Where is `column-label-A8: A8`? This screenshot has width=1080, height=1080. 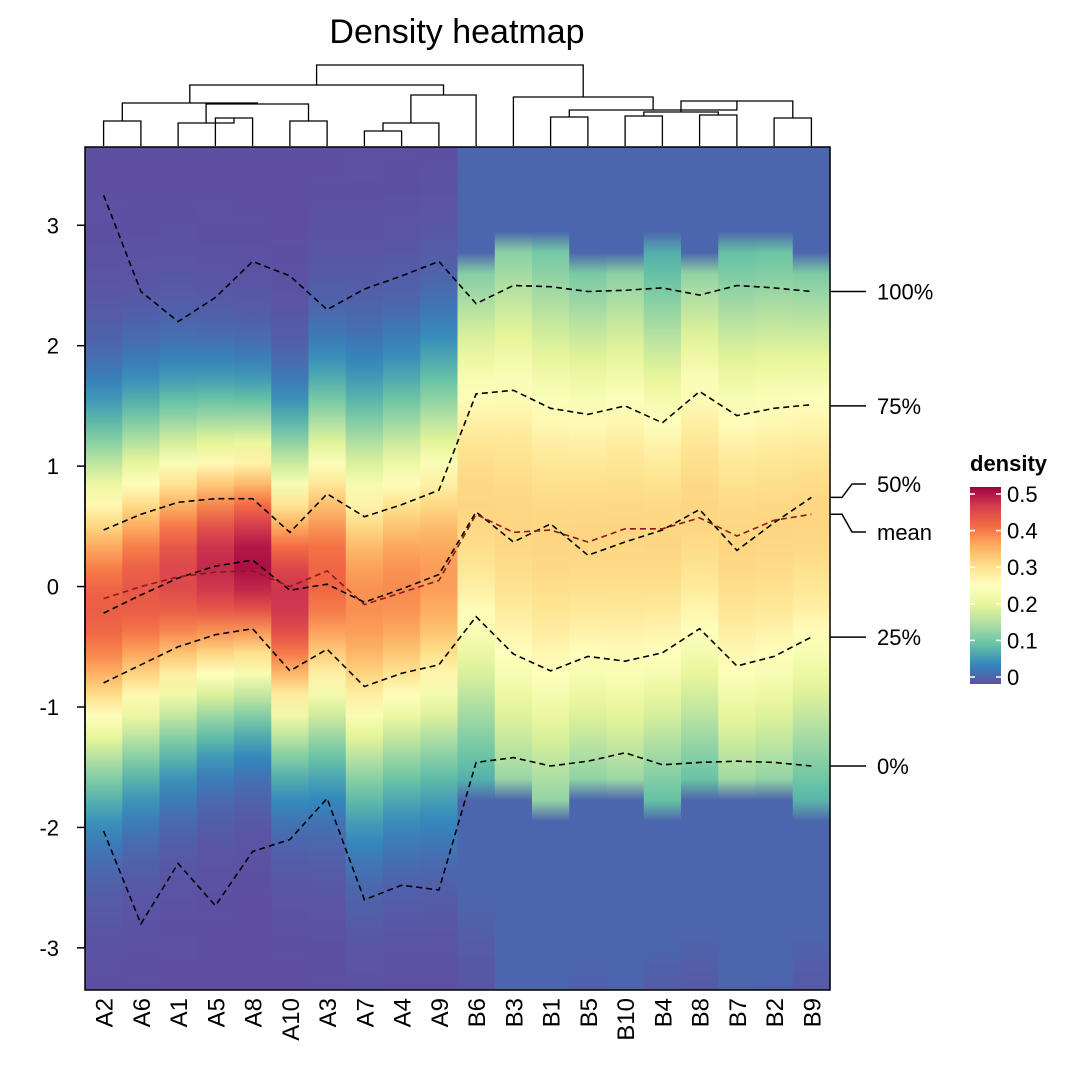
column-label-A8: A8 is located at coordinates (254, 1012).